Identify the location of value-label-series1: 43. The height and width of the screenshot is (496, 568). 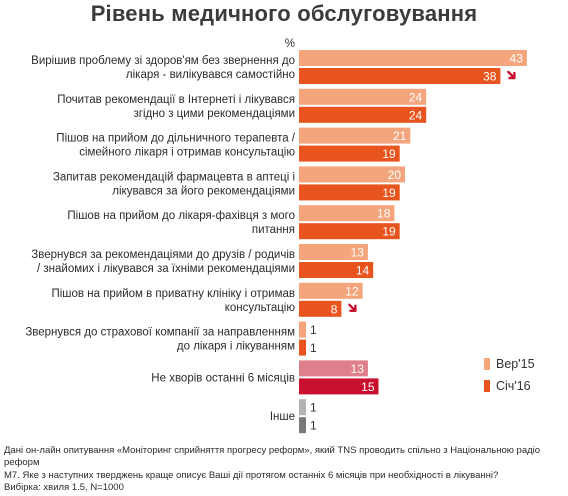
(517, 59).